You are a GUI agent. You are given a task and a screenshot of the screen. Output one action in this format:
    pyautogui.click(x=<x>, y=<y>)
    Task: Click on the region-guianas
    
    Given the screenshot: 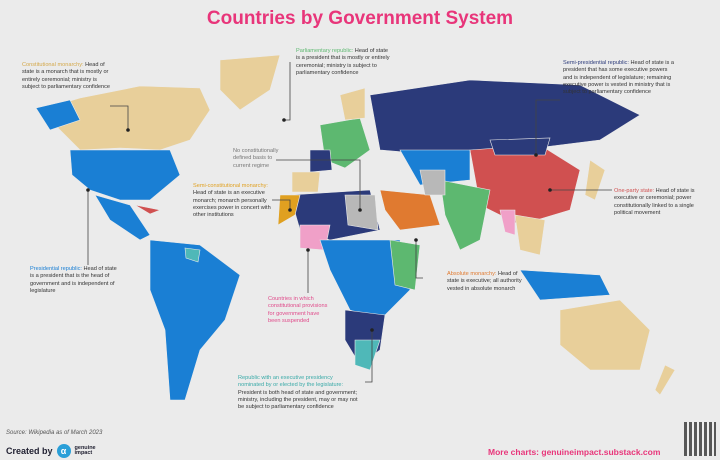 What is the action you would take?
    pyautogui.click(x=192, y=255)
    